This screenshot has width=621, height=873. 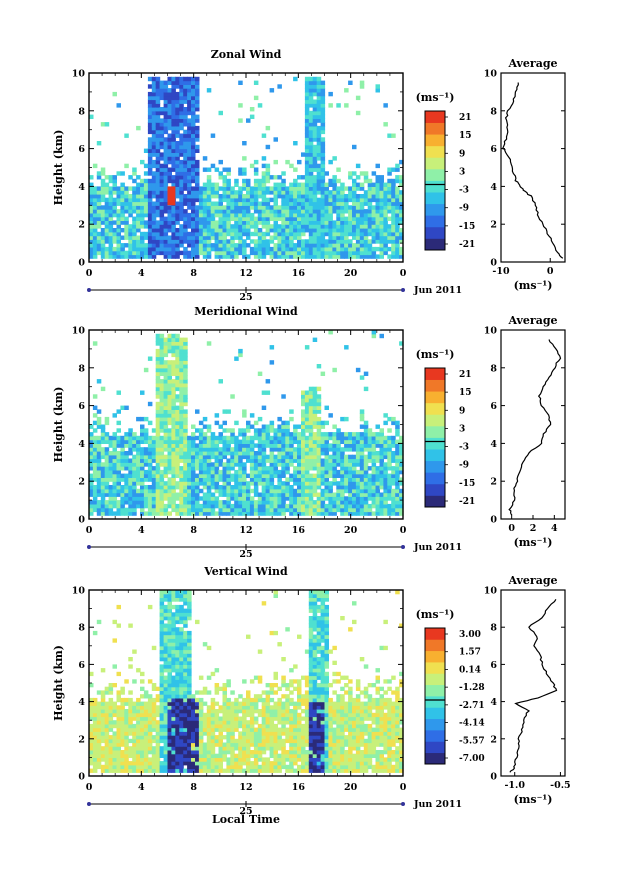 I want to click on average-profile: 0 2 4 6 8 10 0 2 4 Average (ms⁻¹), so click(x=525, y=431).